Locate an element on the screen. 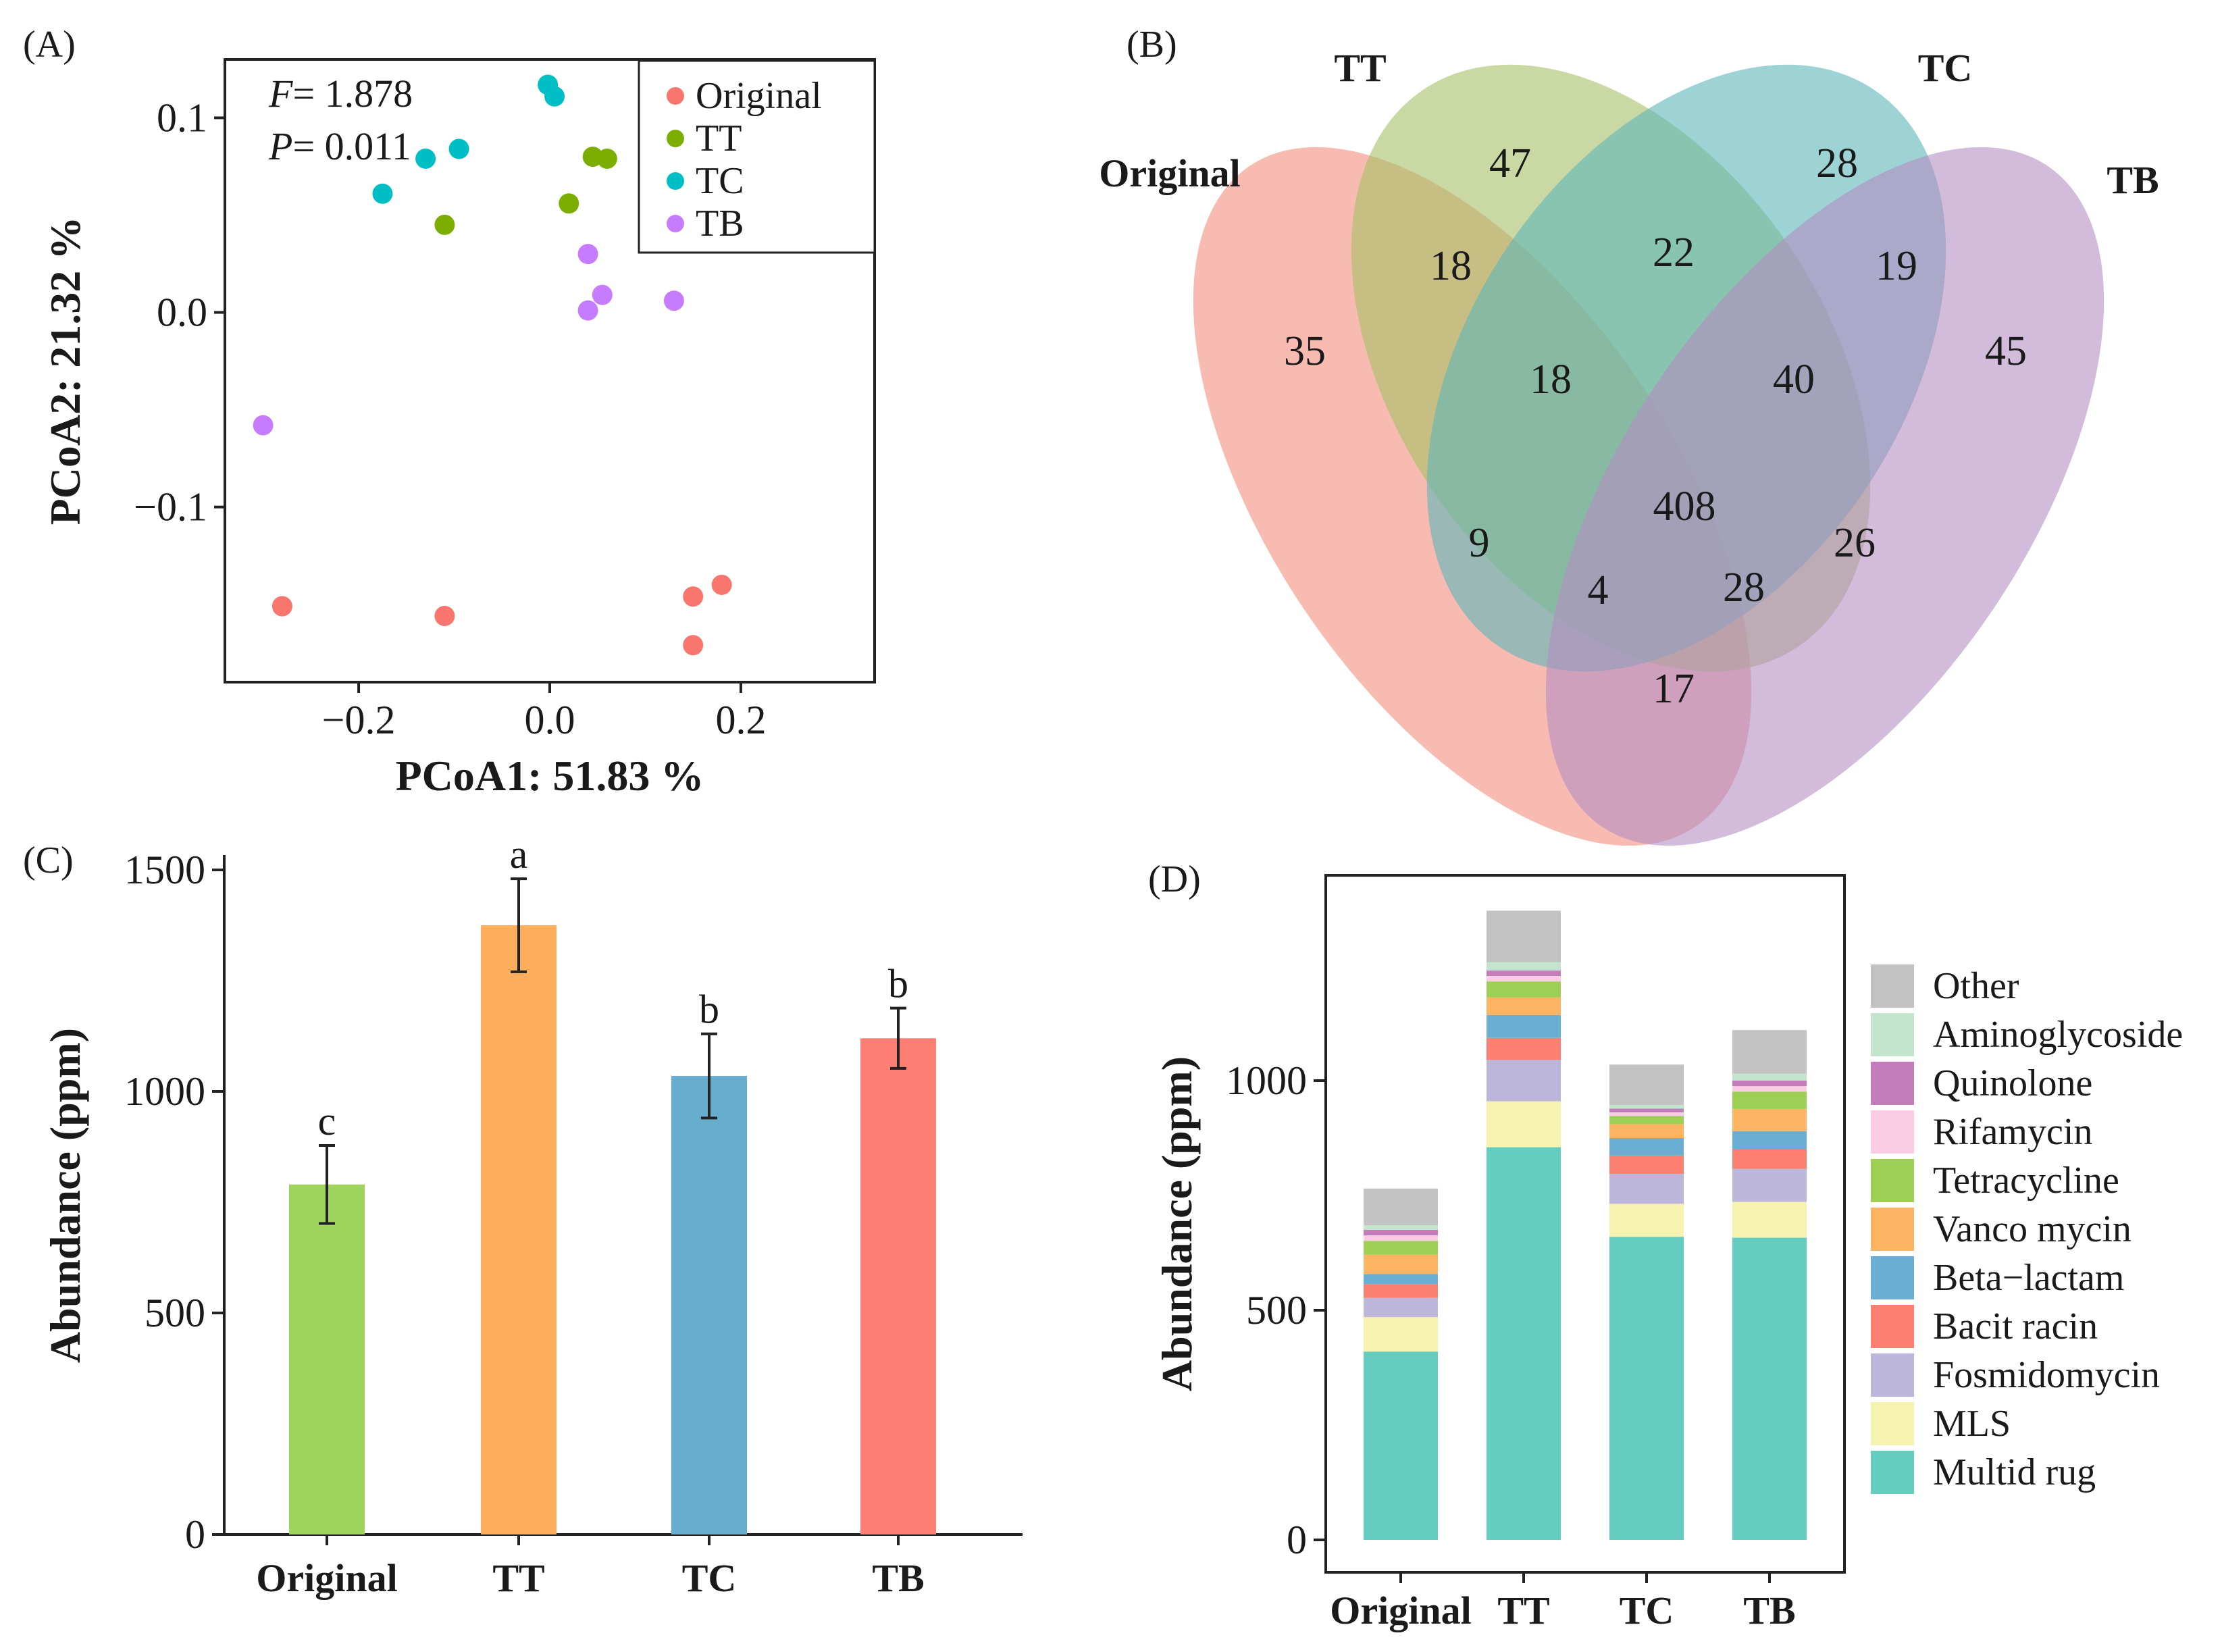 Image resolution: width=2222 pixels, height=1652 pixels. stacked-legend-label-mls: MLS is located at coordinates (1972, 1424).